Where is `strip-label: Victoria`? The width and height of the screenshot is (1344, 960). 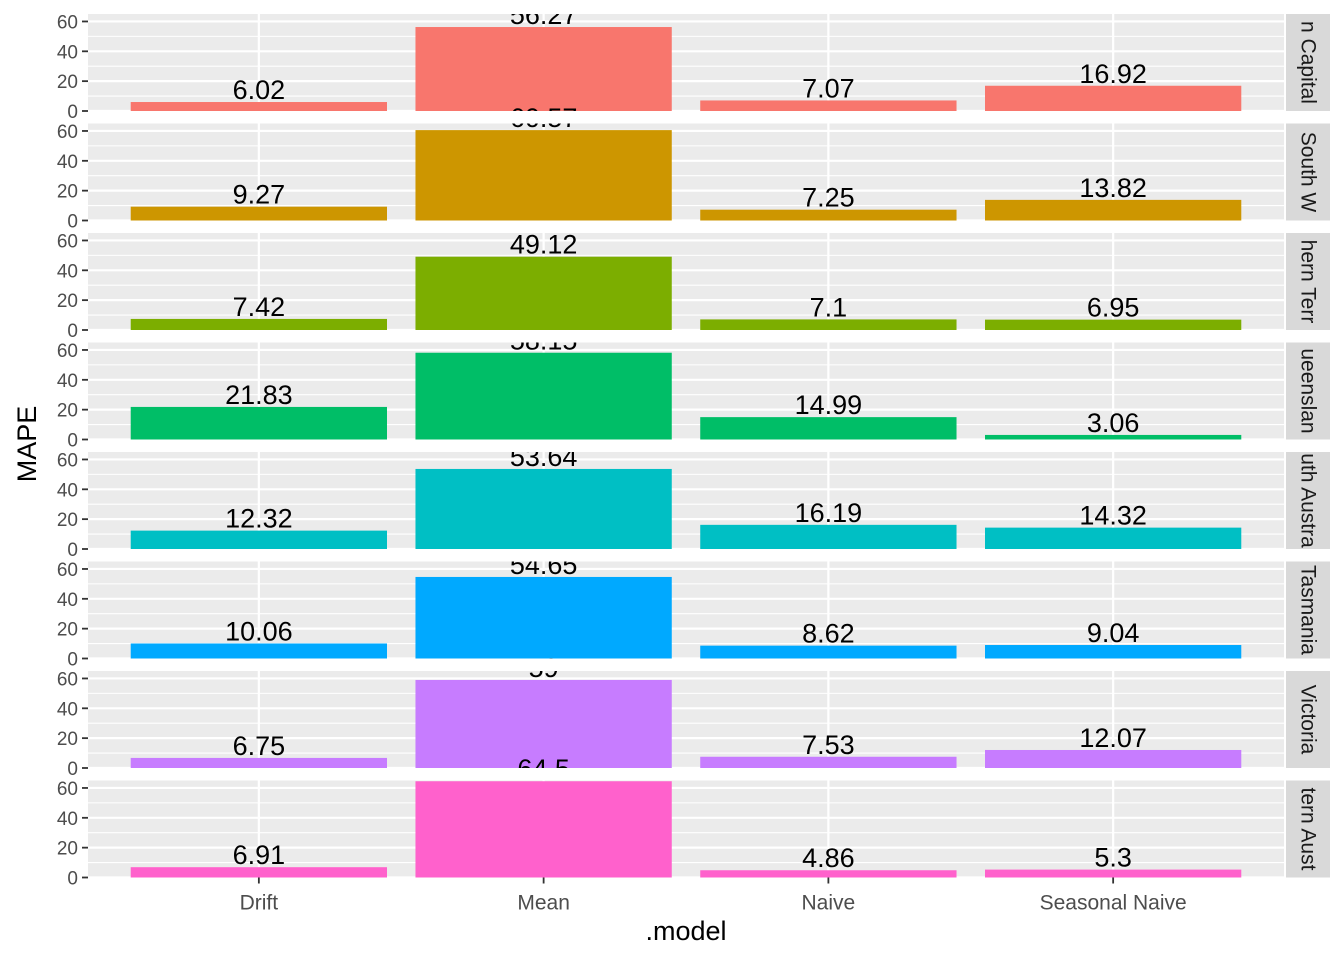
strip-label: Victoria is located at coordinates (1308, 720).